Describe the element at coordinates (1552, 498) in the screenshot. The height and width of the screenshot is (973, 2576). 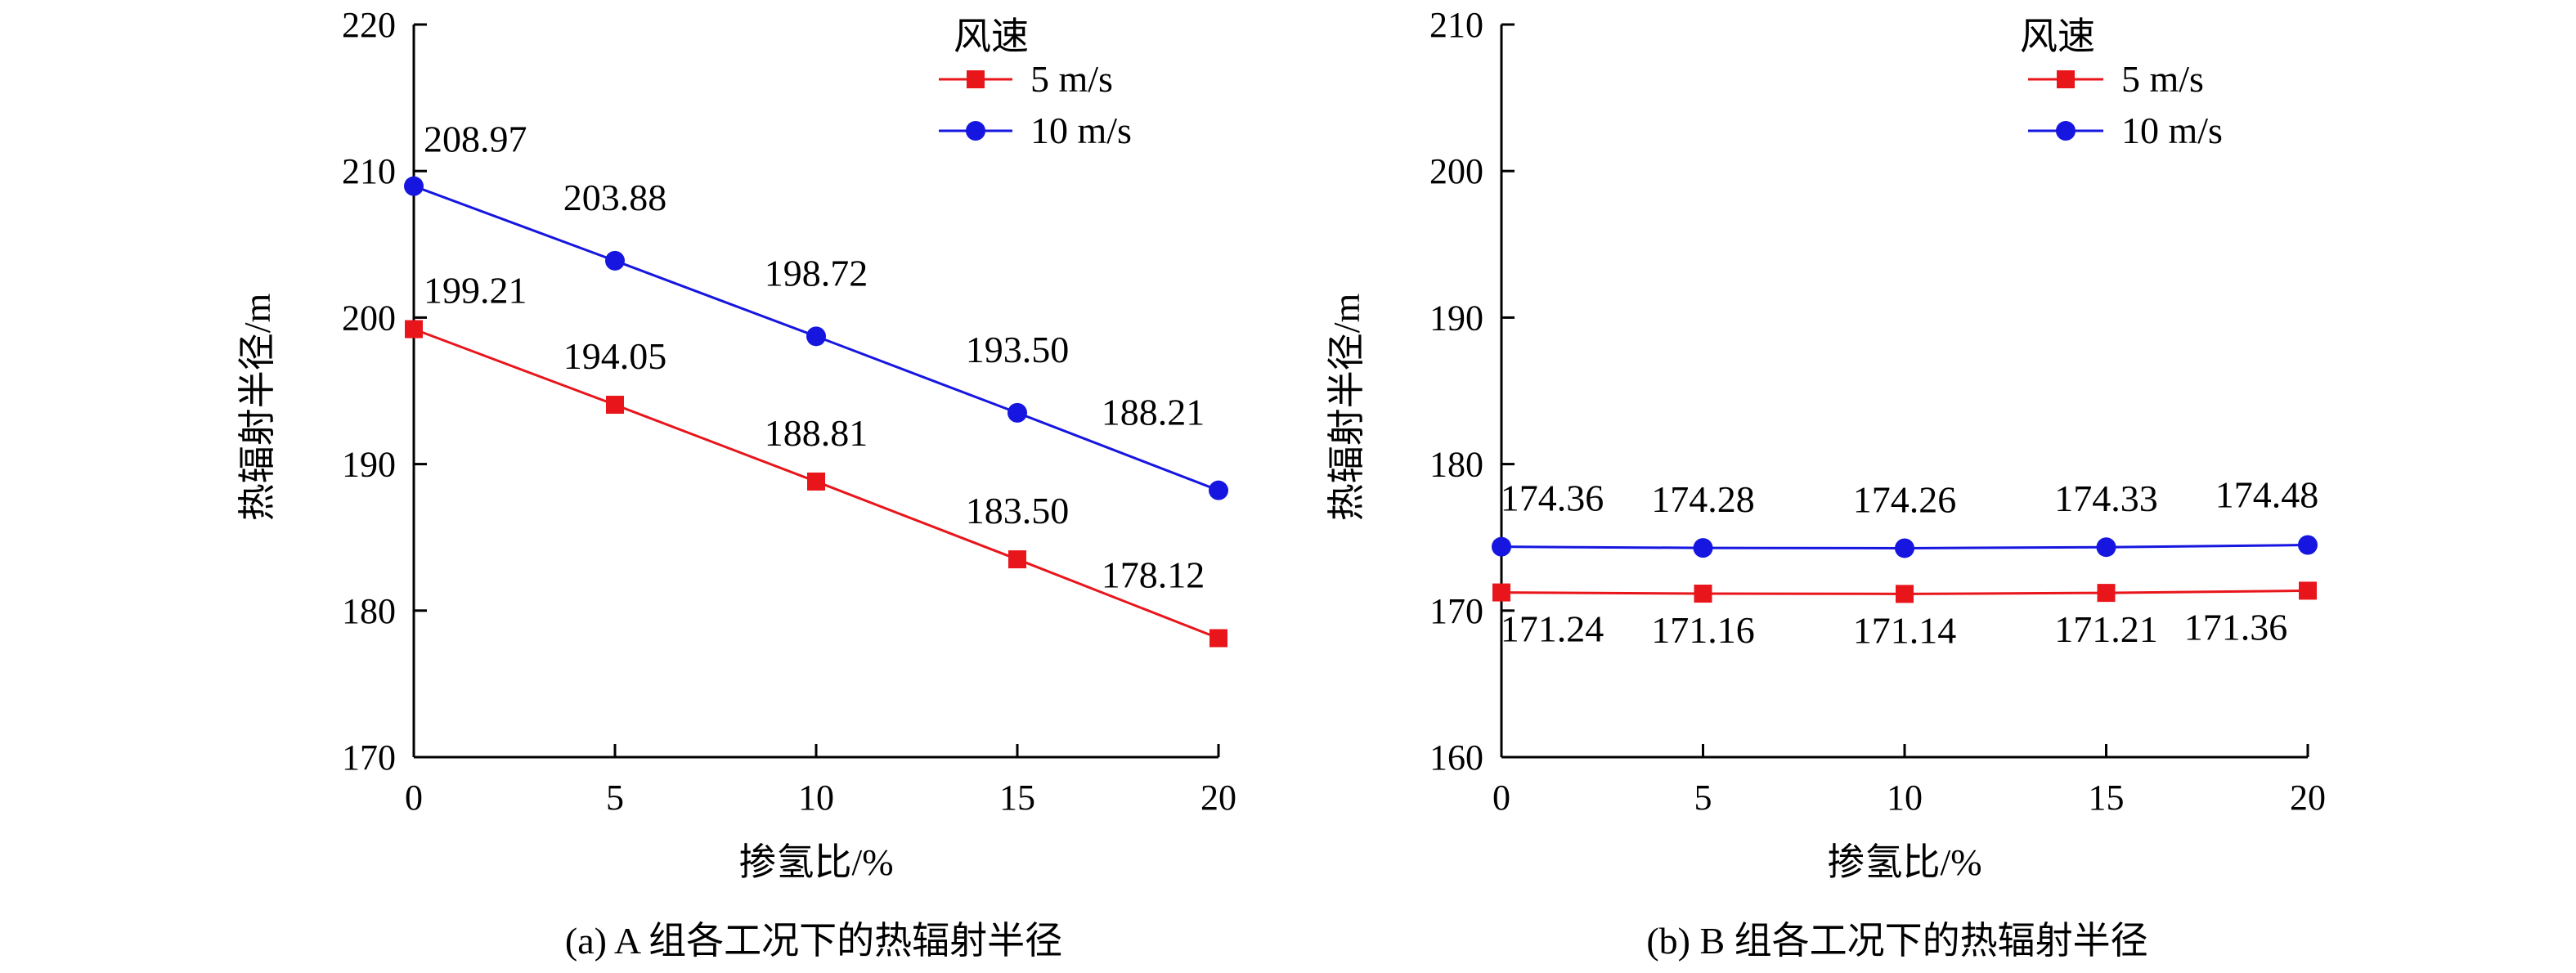
I see `data-label: 174.36` at that location.